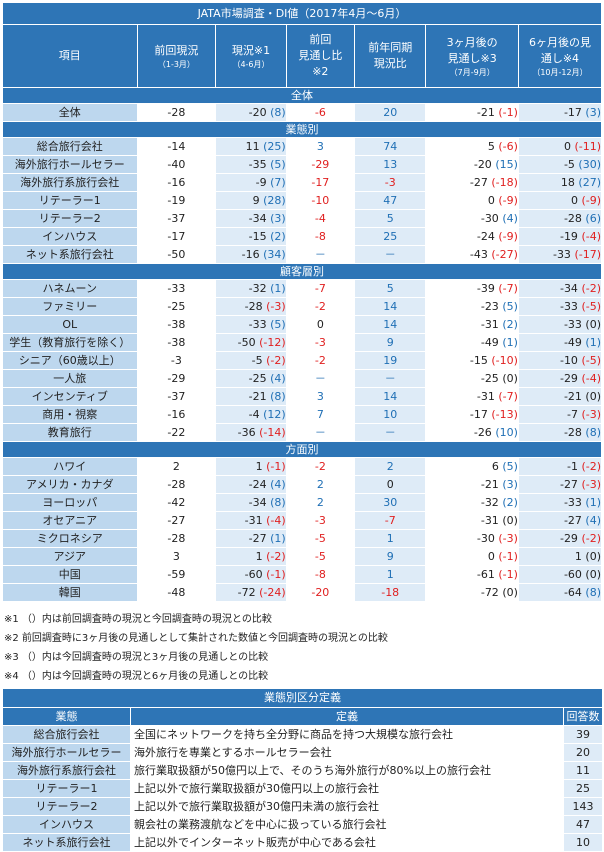  Describe the element at coordinates (251, 360) in the screenshot. I see `current-cell: -5 (-2)` at that location.